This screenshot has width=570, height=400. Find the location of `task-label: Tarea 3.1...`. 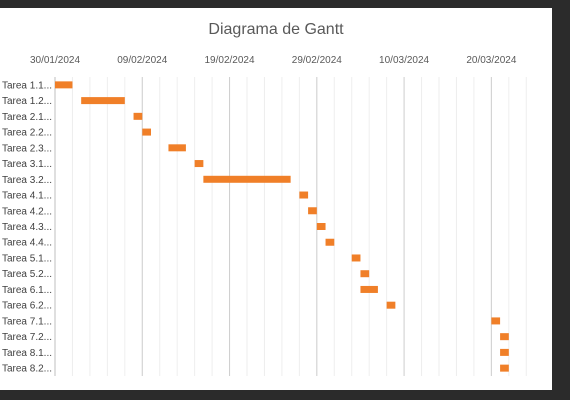

task-label: Tarea 3.1... is located at coordinates (27, 164).